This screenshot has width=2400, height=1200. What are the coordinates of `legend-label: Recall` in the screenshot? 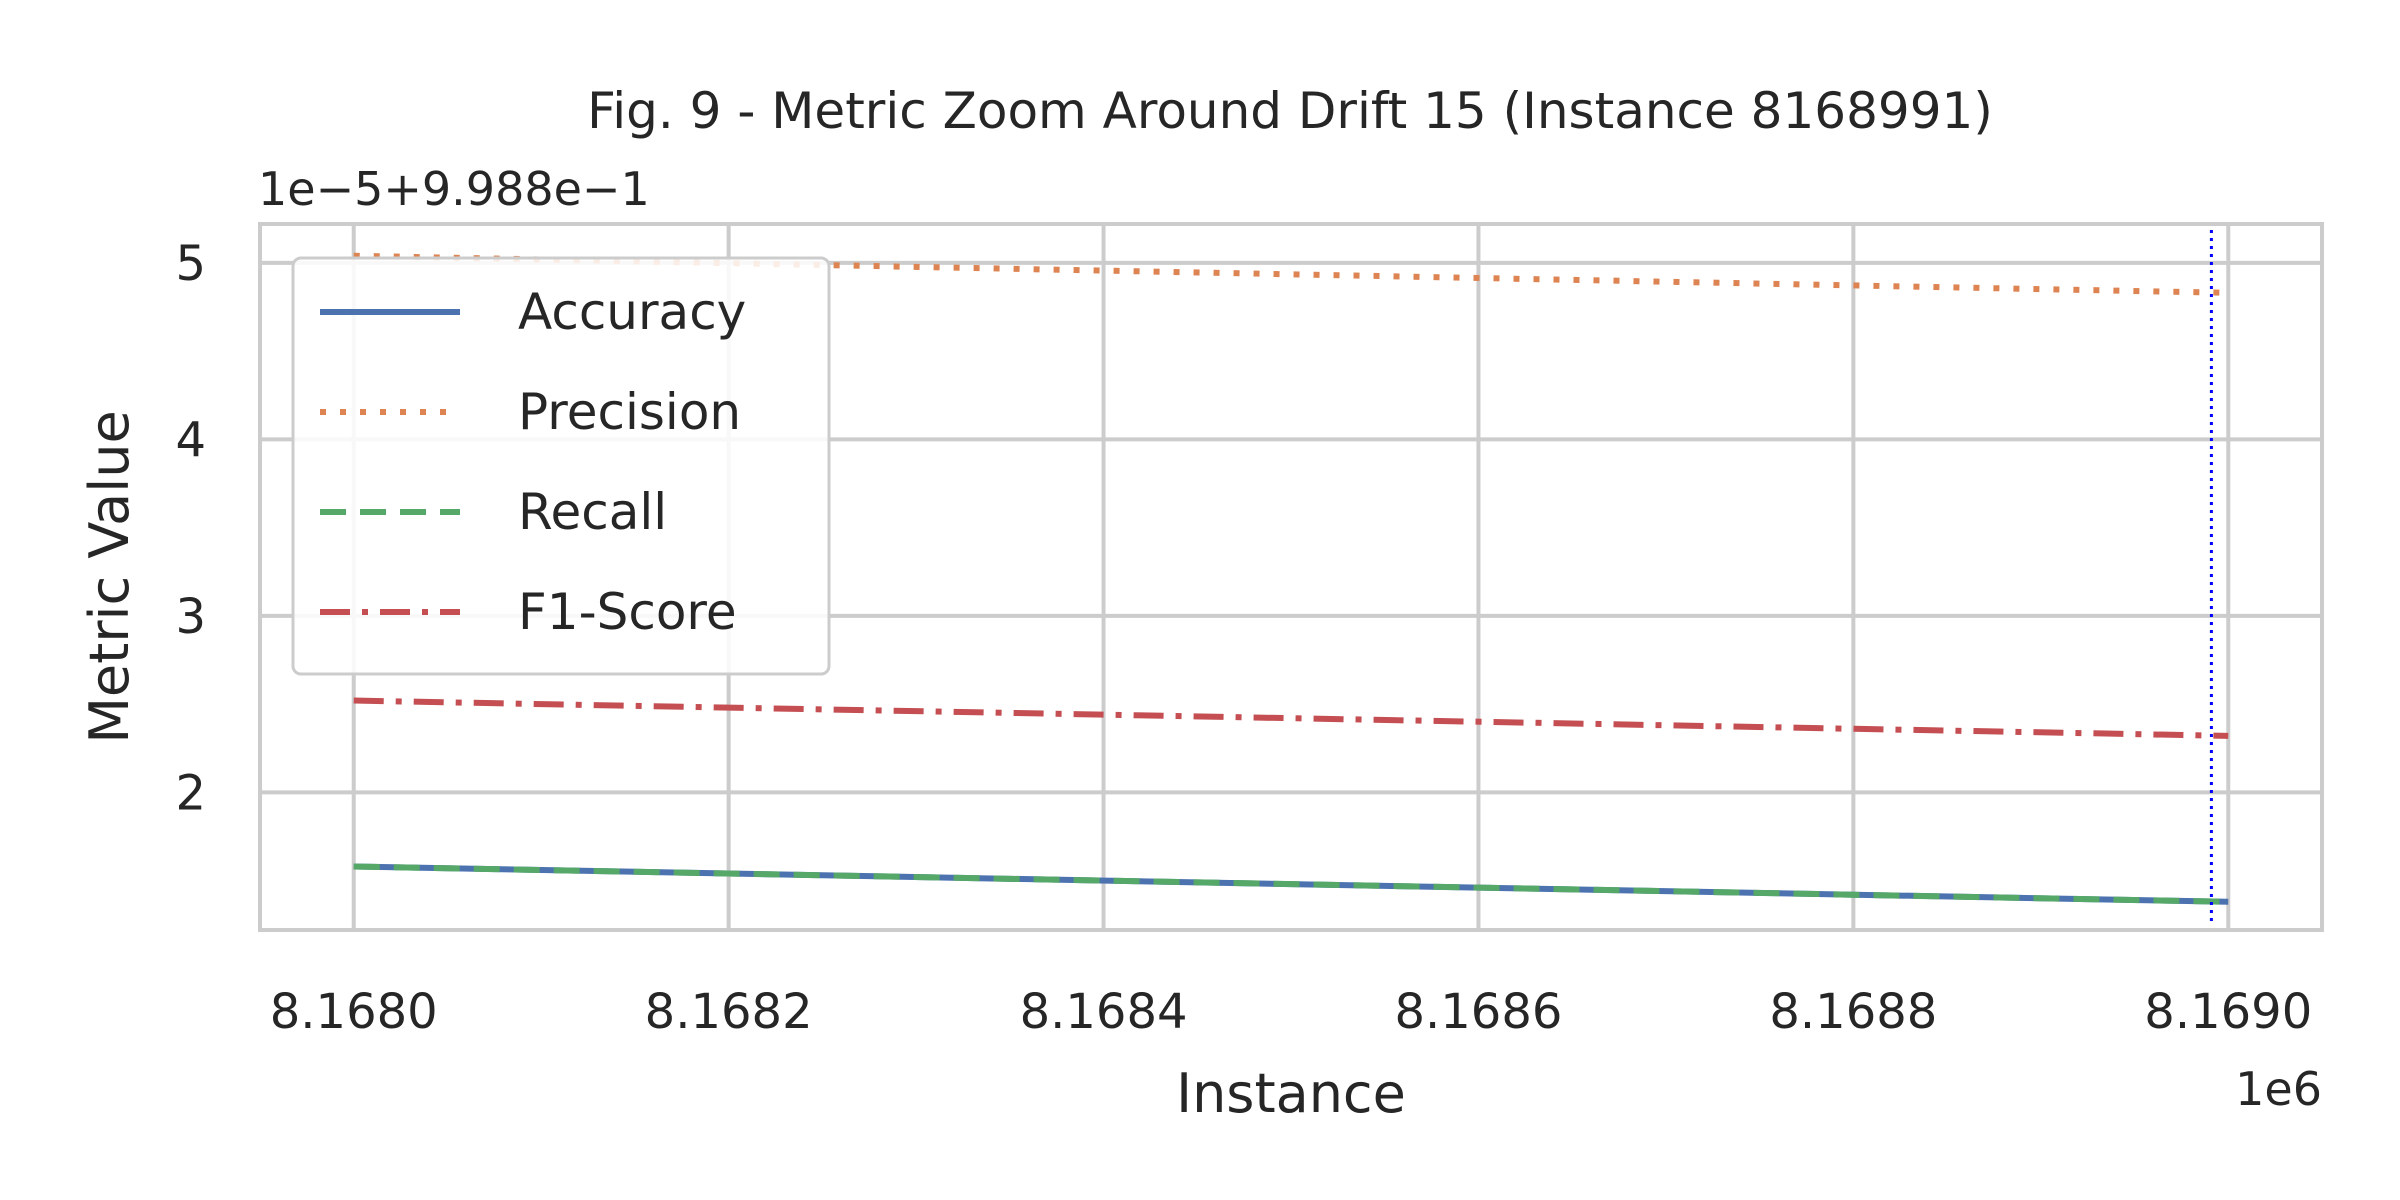 It's located at (592, 512).